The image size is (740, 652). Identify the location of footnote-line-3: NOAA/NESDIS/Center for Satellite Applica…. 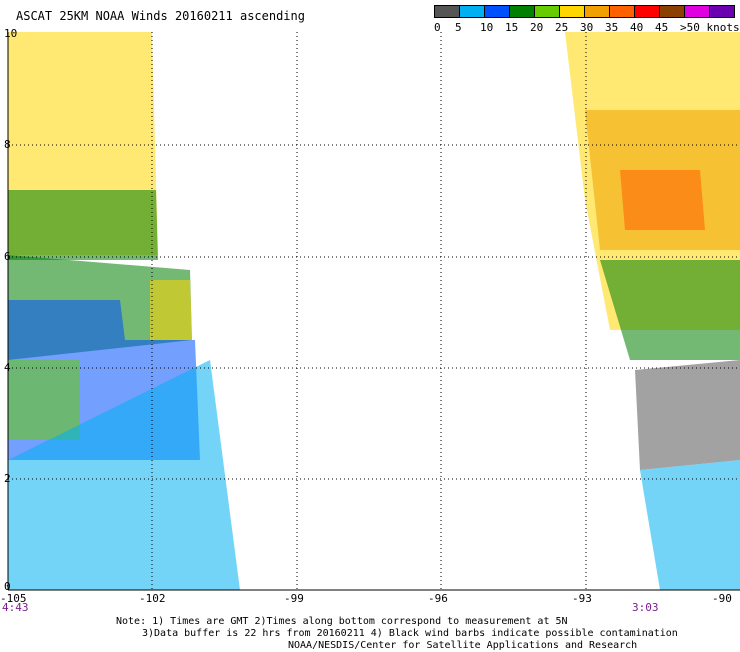
(463, 645).